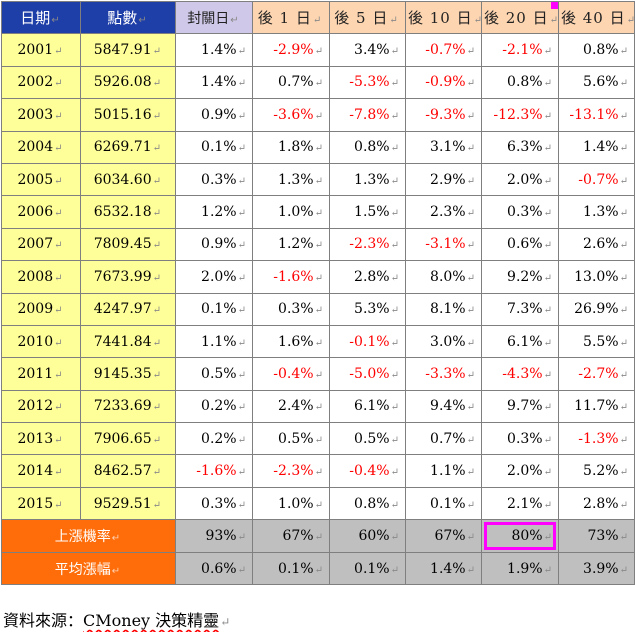  I want to click on year-cell: 2013↵, so click(41, 439).